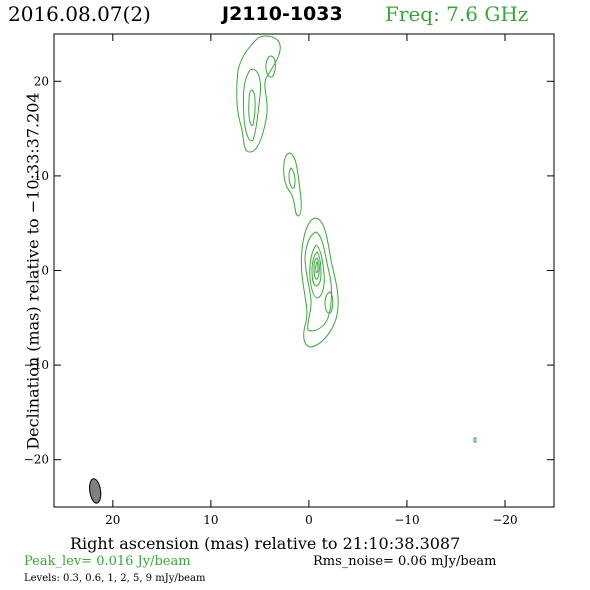 This screenshot has height=590, width=590. I want to click on x-tick-label: 0, so click(309, 520).